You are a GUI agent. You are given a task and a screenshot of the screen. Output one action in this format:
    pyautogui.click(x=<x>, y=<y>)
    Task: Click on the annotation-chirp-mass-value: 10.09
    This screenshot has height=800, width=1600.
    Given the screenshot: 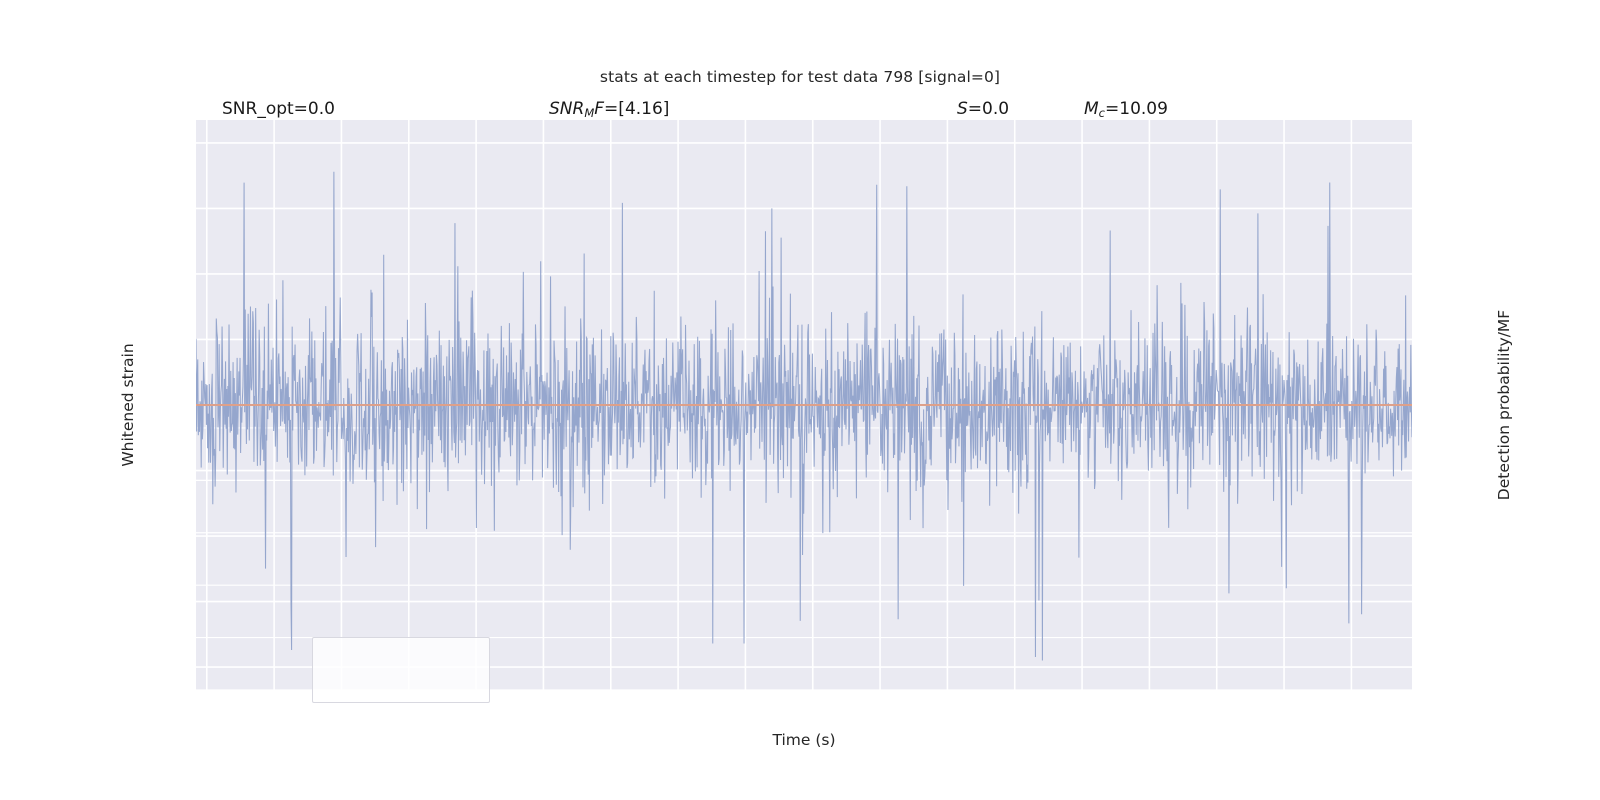 What is the action you would take?
    pyautogui.click(x=1143, y=109)
    